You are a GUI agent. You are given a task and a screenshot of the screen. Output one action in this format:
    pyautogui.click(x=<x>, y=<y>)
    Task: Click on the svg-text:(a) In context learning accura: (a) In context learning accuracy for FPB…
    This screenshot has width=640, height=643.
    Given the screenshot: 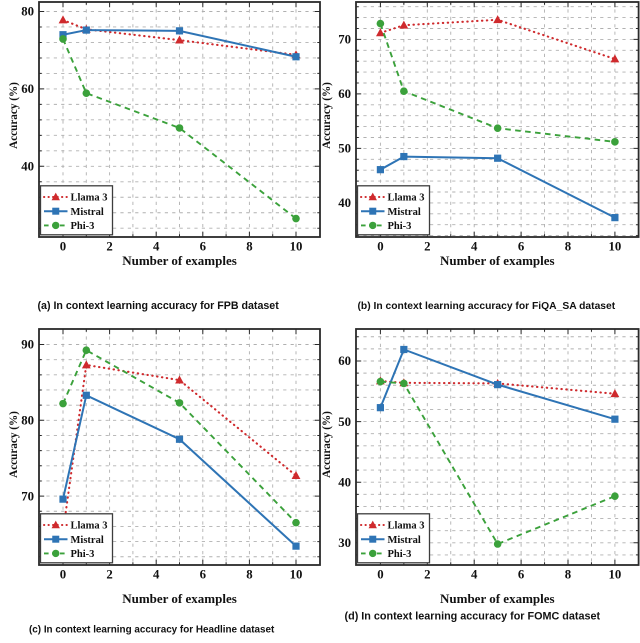 What is the action you would take?
    pyautogui.click(x=159, y=306)
    